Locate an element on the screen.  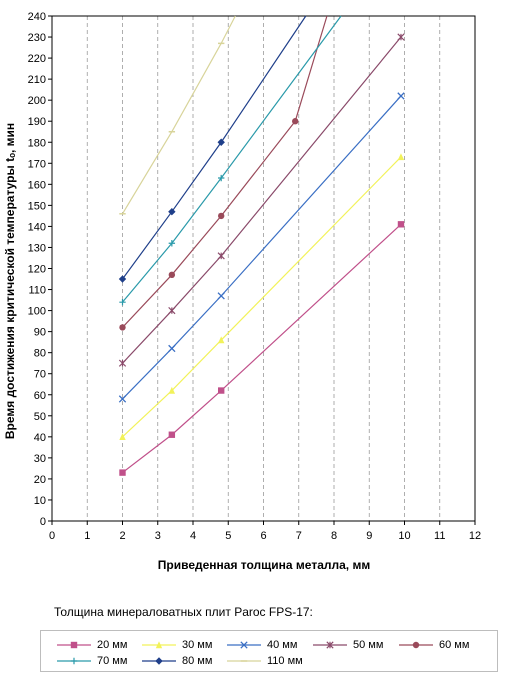
x-tick-label: 3 is located at coordinates (158, 536).